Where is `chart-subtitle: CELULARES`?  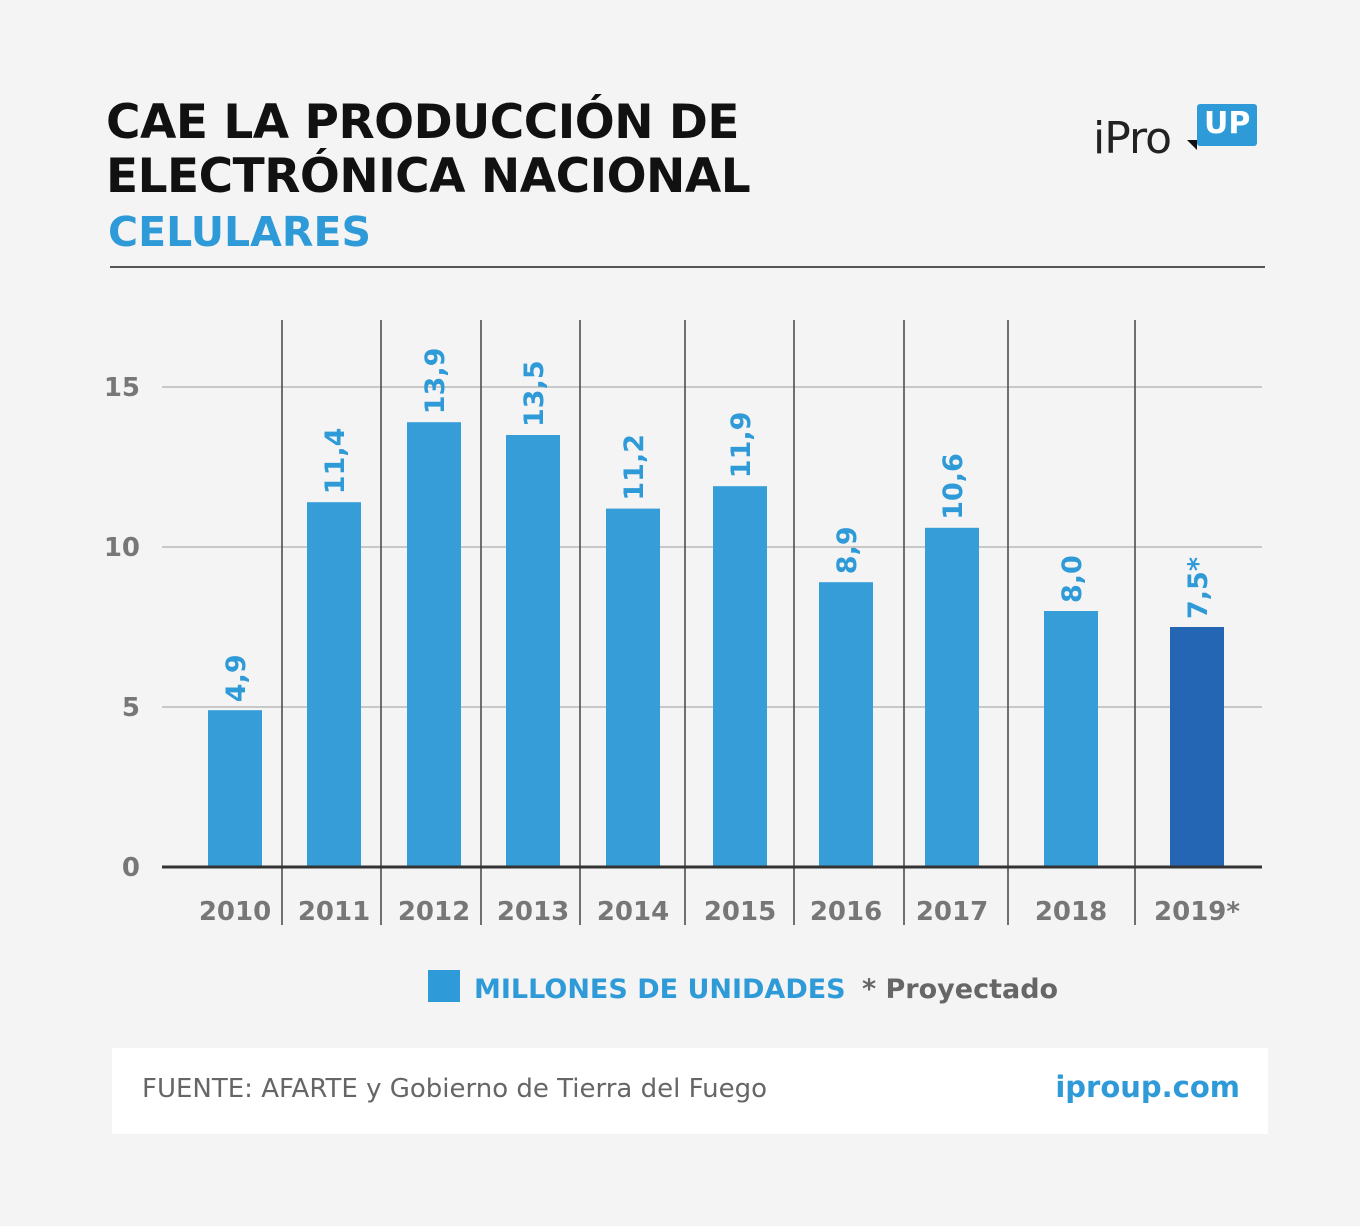
chart-subtitle: CELULARES is located at coordinates (240, 232).